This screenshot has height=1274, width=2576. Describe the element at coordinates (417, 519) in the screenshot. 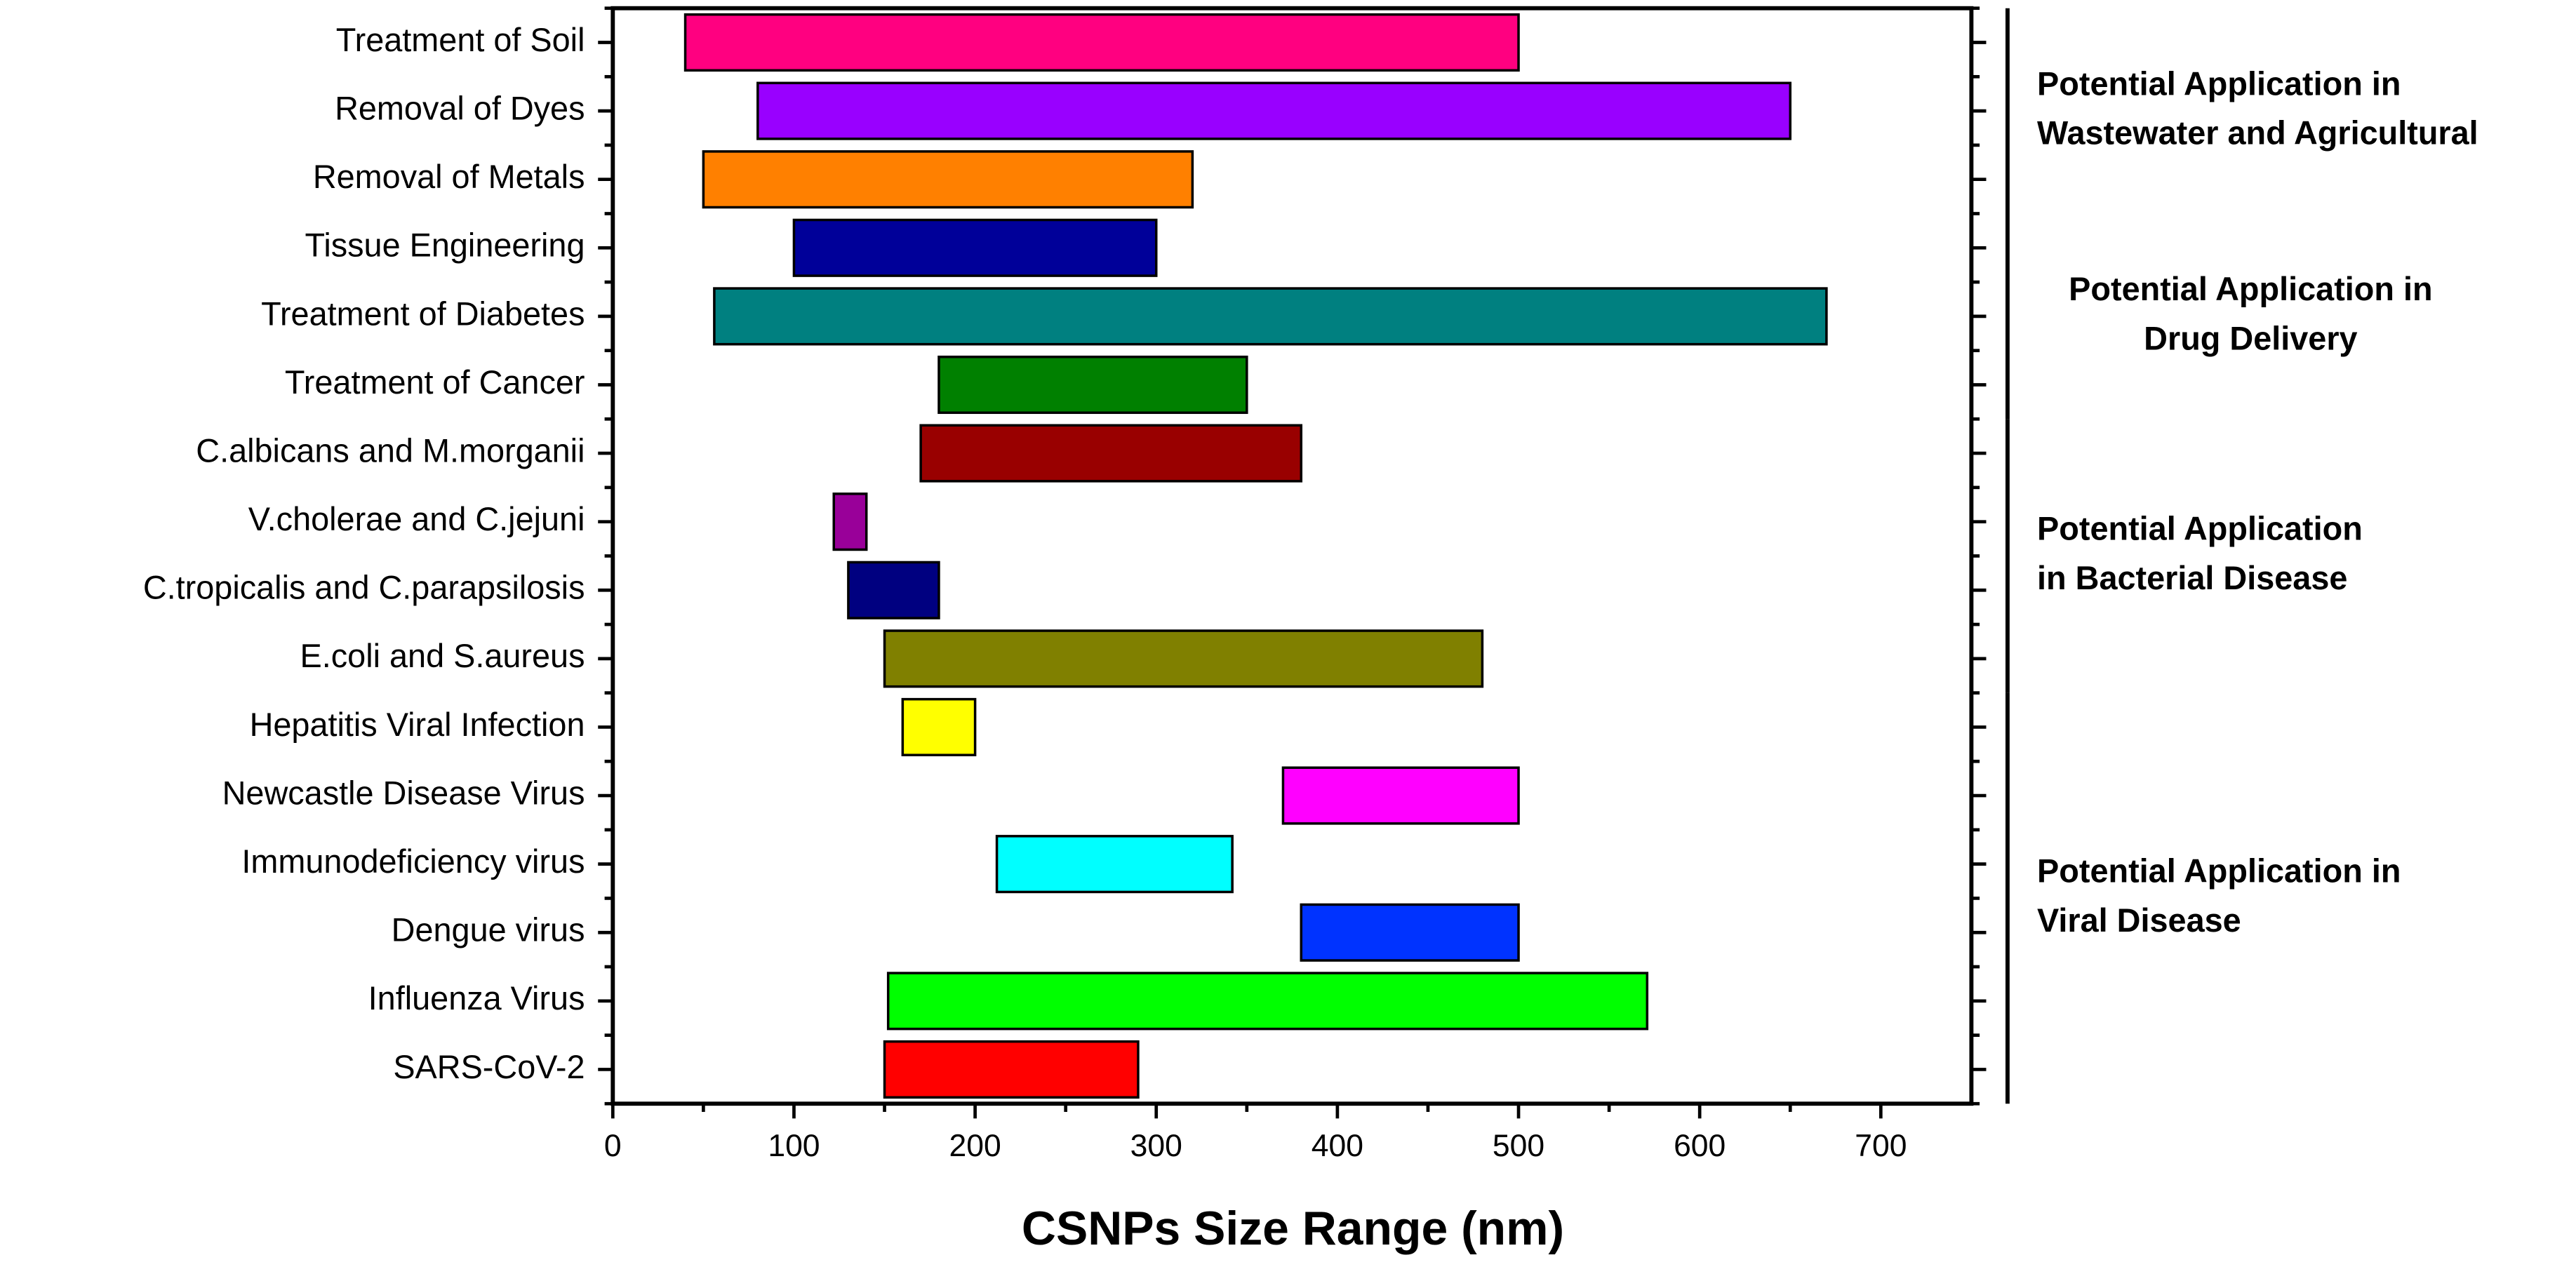

I see `y-tick-label: V.cholerae and C.jejuni` at that location.